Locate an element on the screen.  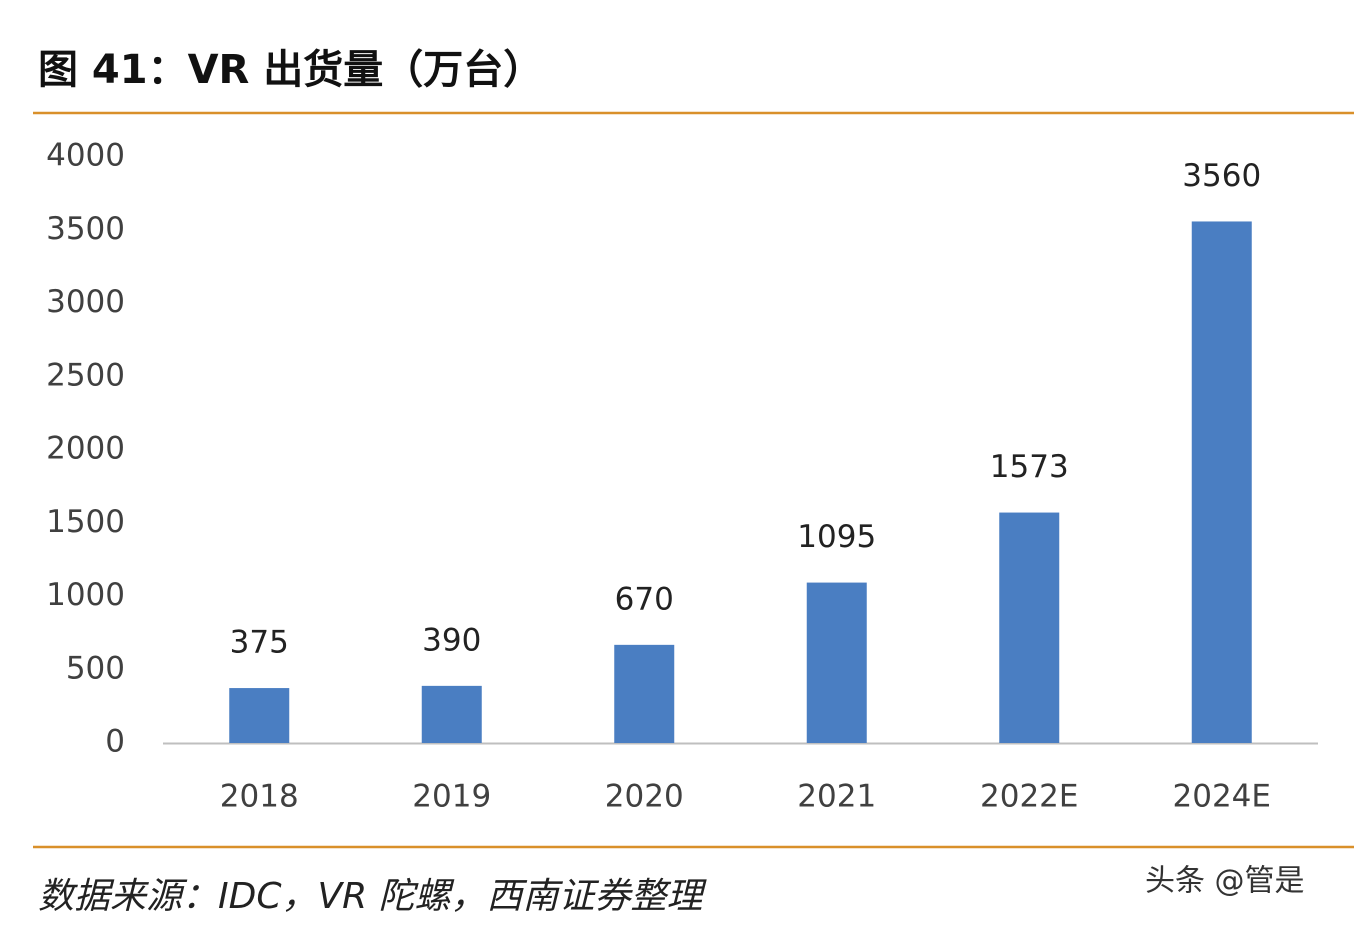
value-label: 3560 is located at coordinates (1221, 176).